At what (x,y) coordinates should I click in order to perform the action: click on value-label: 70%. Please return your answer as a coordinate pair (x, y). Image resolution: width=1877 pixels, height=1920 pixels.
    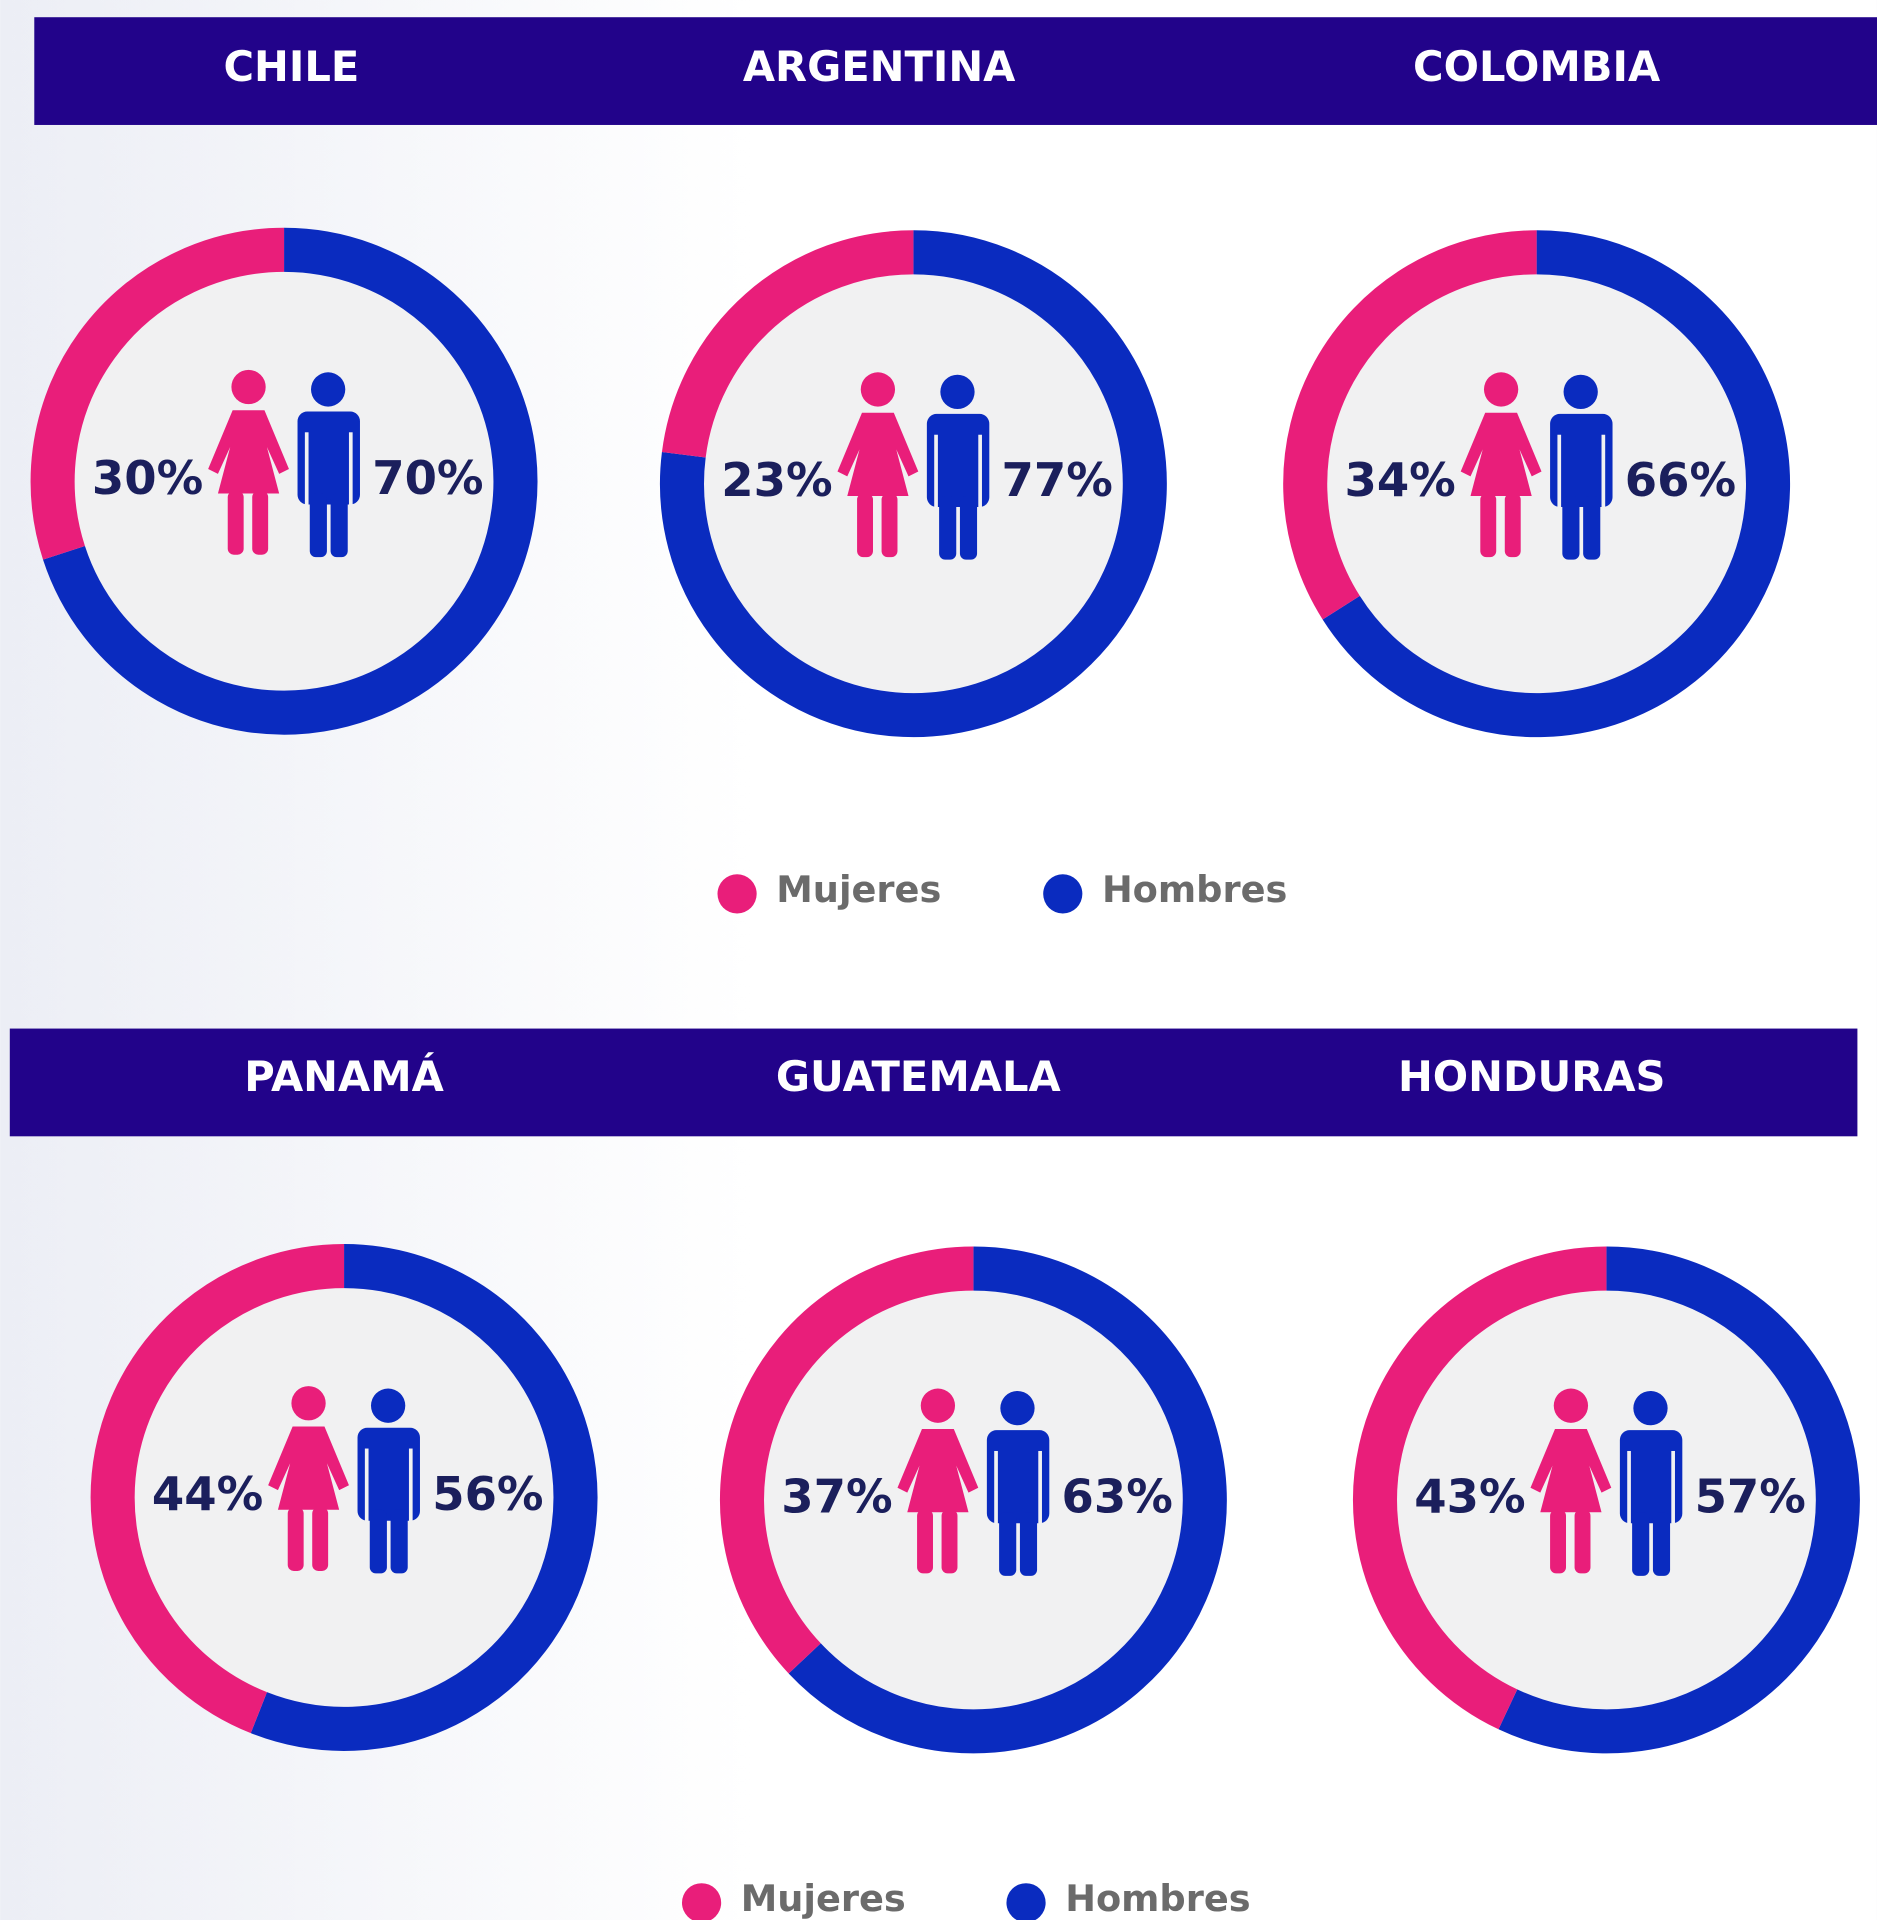
    Looking at the image, I should click on (427, 478).